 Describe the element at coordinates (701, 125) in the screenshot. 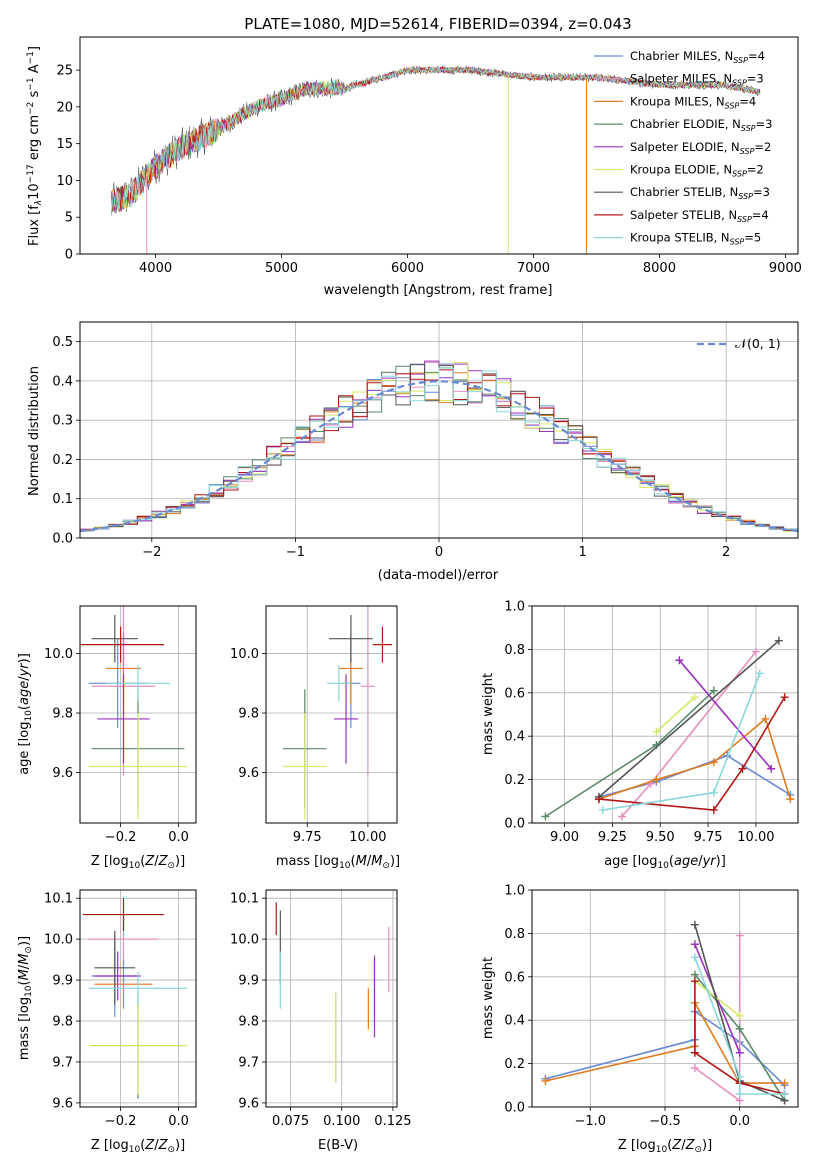

I see `legend-label: Chabrier ELODIE, NSSP=3` at that location.